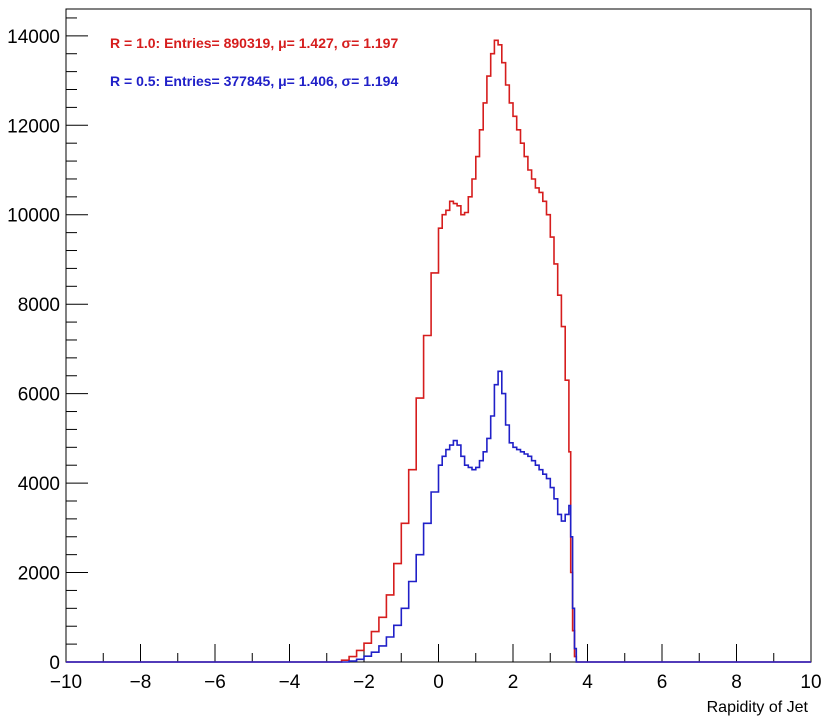  What do you see at coordinates (758, 707) in the screenshot?
I see `x-axis-title: Rapidity of Jet` at bounding box center [758, 707].